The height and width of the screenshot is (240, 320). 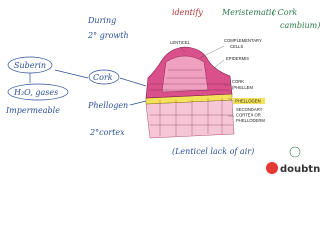 What do you see at coordinates (243, 40) in the screenshot?
I see `label: COMPLEMENTARY` at bounding box center [243, 40].